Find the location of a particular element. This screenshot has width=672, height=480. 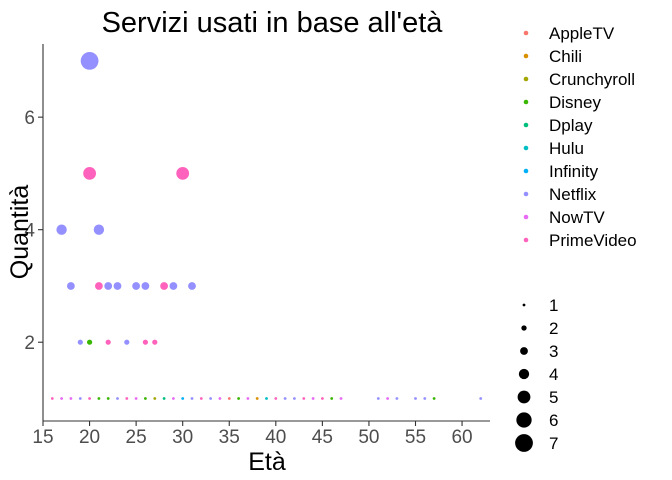

x-tick-label: 45 is located at coordinates (322, 437).